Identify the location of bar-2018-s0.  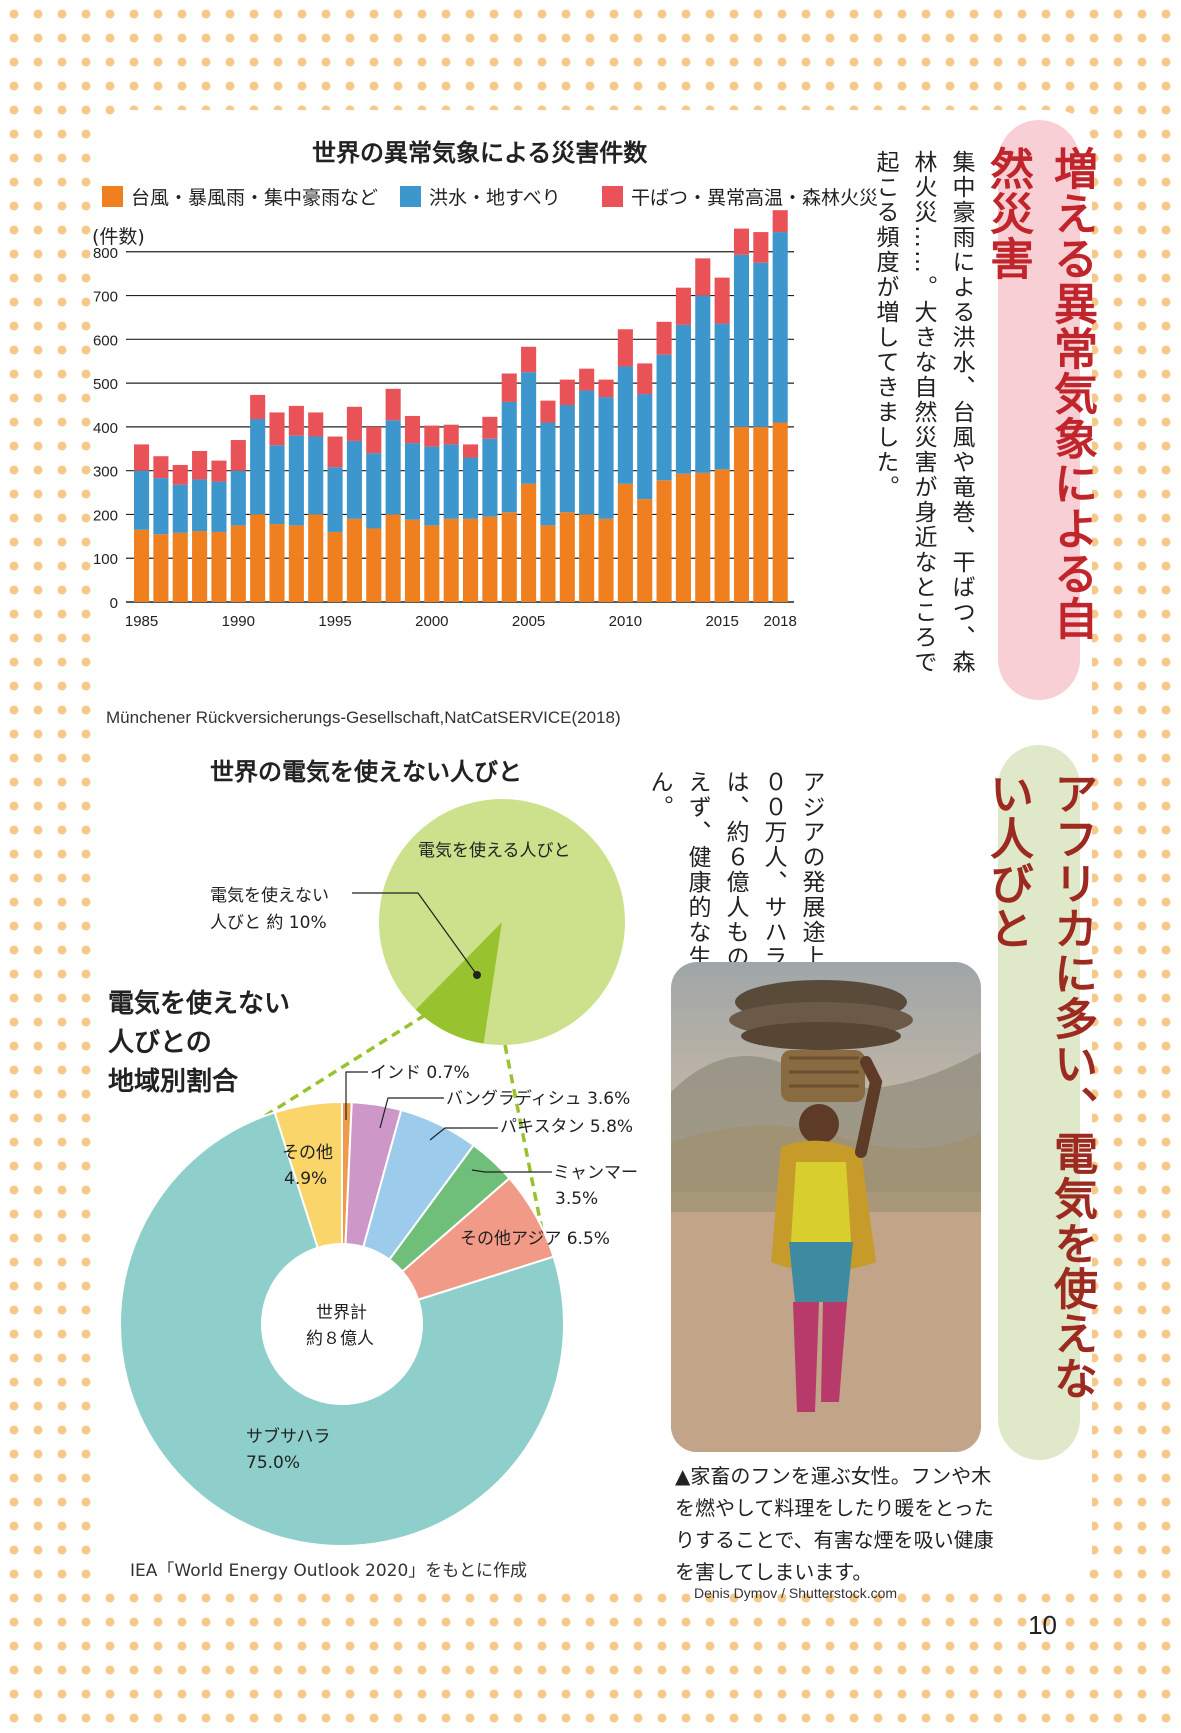
(780, 512).